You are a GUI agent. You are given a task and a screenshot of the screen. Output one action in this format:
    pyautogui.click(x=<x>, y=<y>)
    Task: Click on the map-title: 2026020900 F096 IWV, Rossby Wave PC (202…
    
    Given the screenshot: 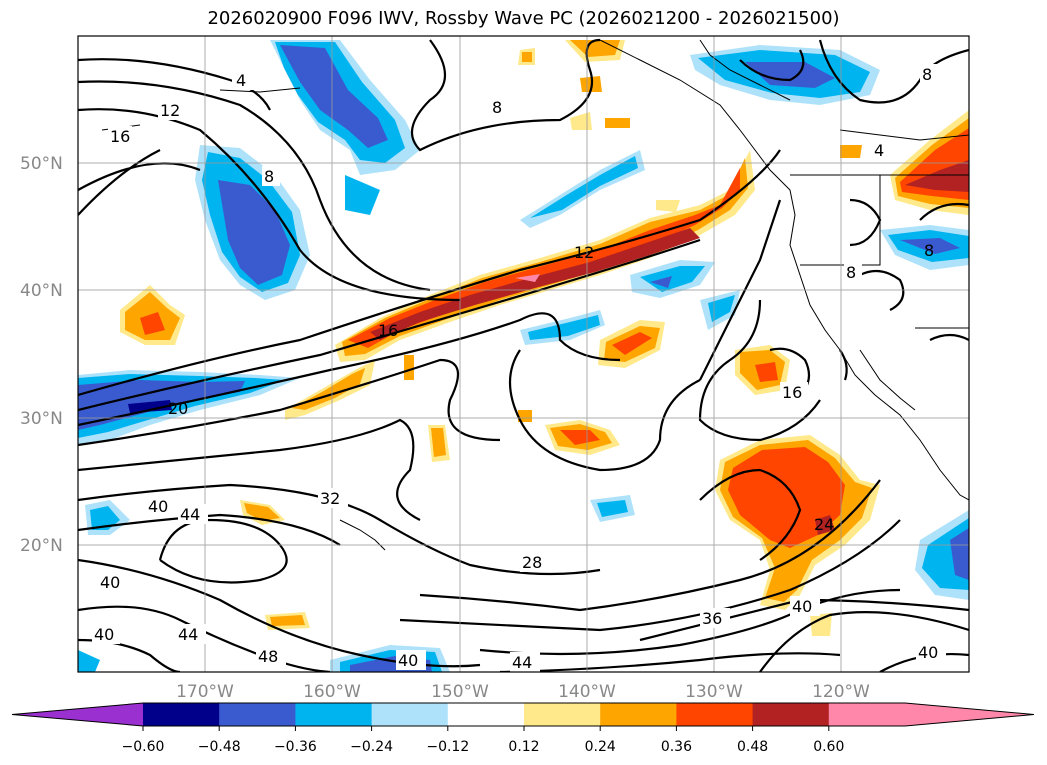 What is the action you would take?
    pyautogui.click(x=523, y=18)
    